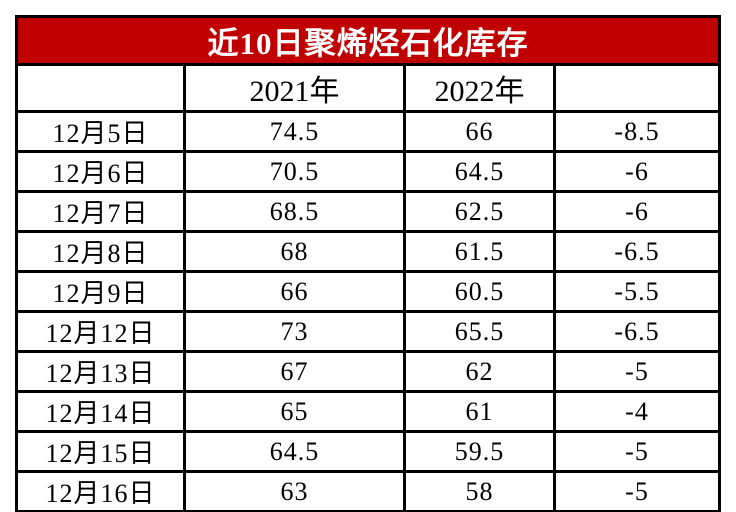  I want to click on header-row: 2021年 2022年, so click(368, 88).